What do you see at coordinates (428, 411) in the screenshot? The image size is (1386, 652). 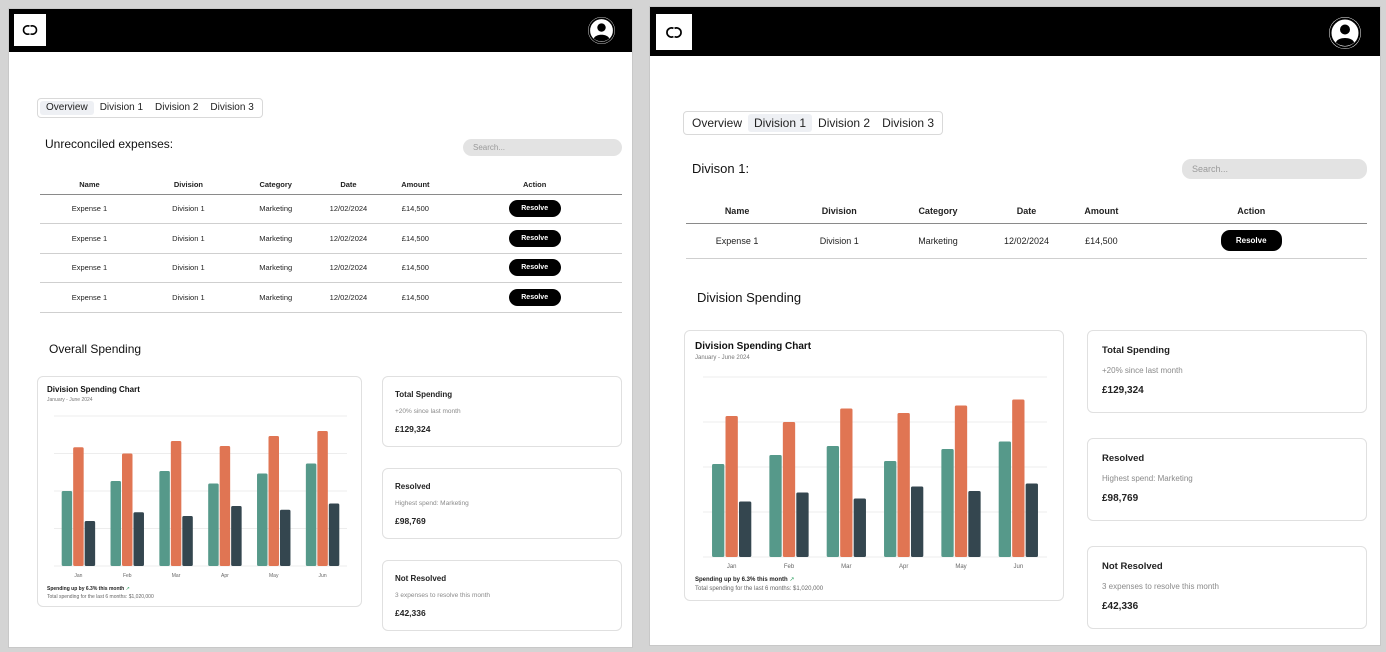 I see `stat-subtitle: +20% since last month` at bounding box center [428, 411].